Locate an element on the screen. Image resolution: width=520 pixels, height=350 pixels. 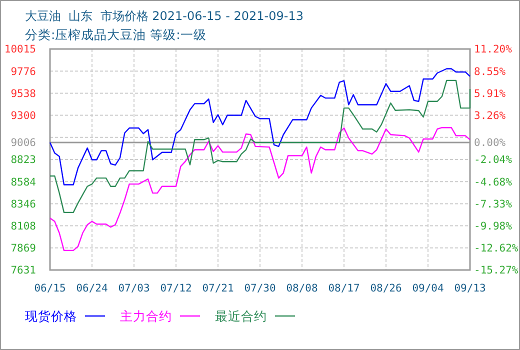
y2-tick-label: -4.68% is located at coordinates (493, 182).